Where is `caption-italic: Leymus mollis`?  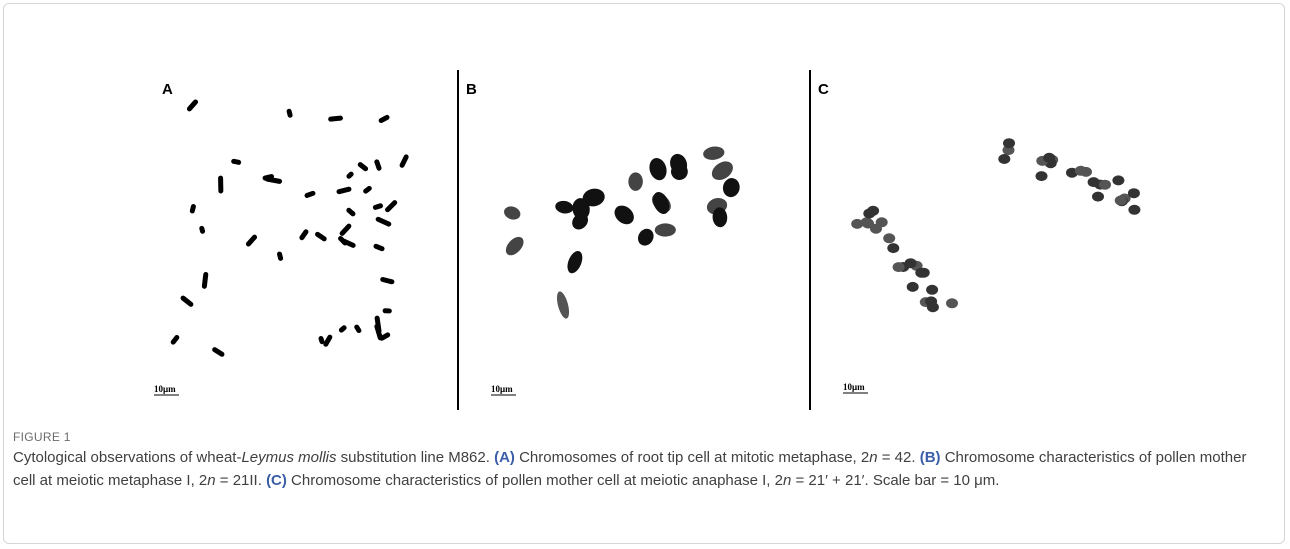
caption-italic: Leymus mollis is located at coordinates (289, 457).